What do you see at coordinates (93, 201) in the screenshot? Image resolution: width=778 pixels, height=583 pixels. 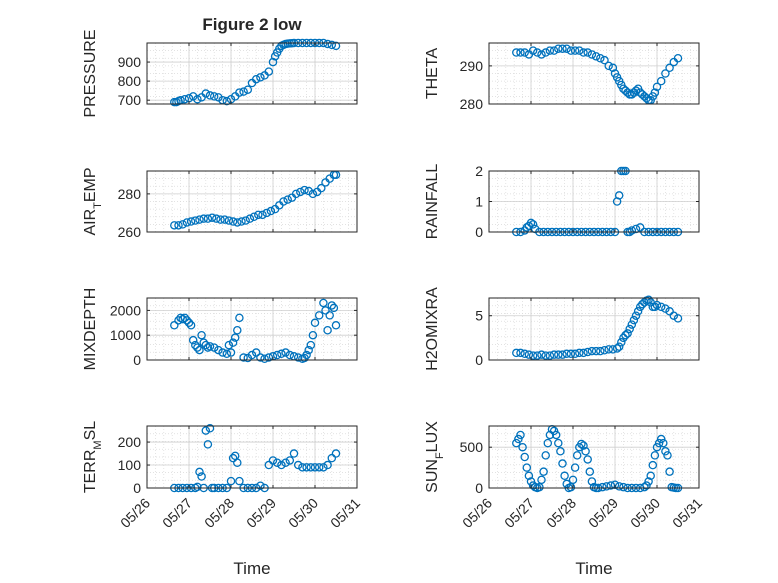 I see `y-axis-label: AIRTEMP` at bounding box center [93, 201].